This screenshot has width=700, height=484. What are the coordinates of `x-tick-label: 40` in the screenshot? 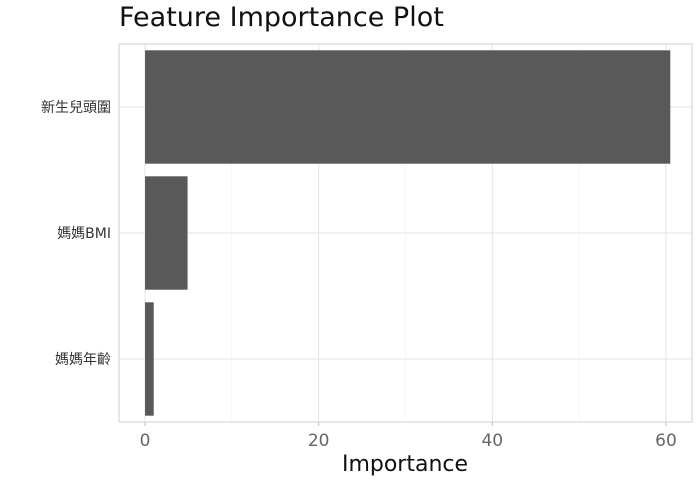 It's located at (492, 441).